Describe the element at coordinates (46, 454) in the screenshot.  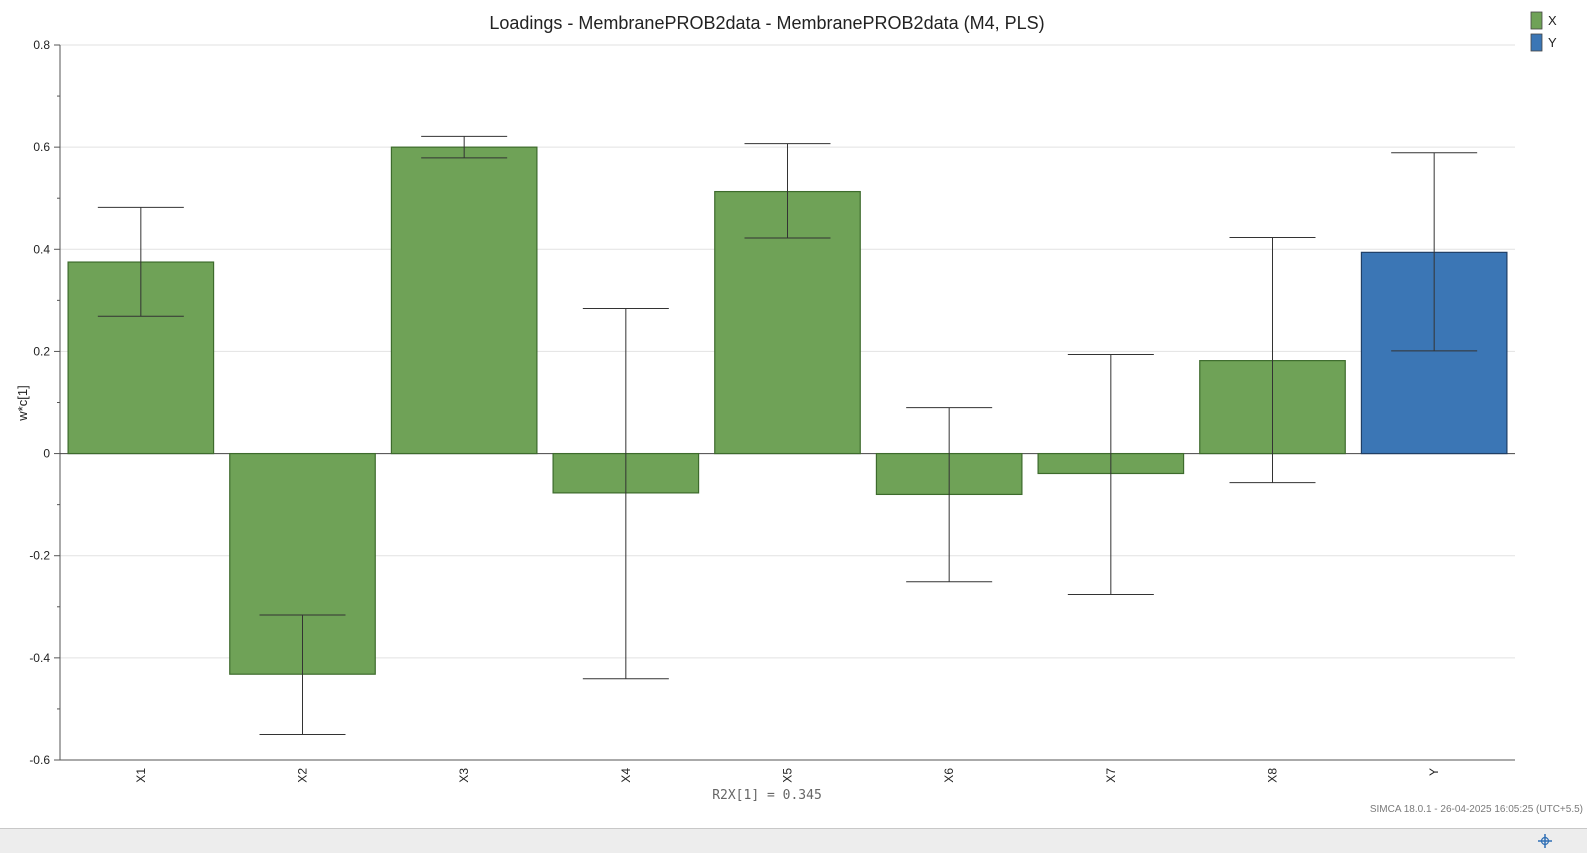
I see `y-tick-label: 0` at that location.